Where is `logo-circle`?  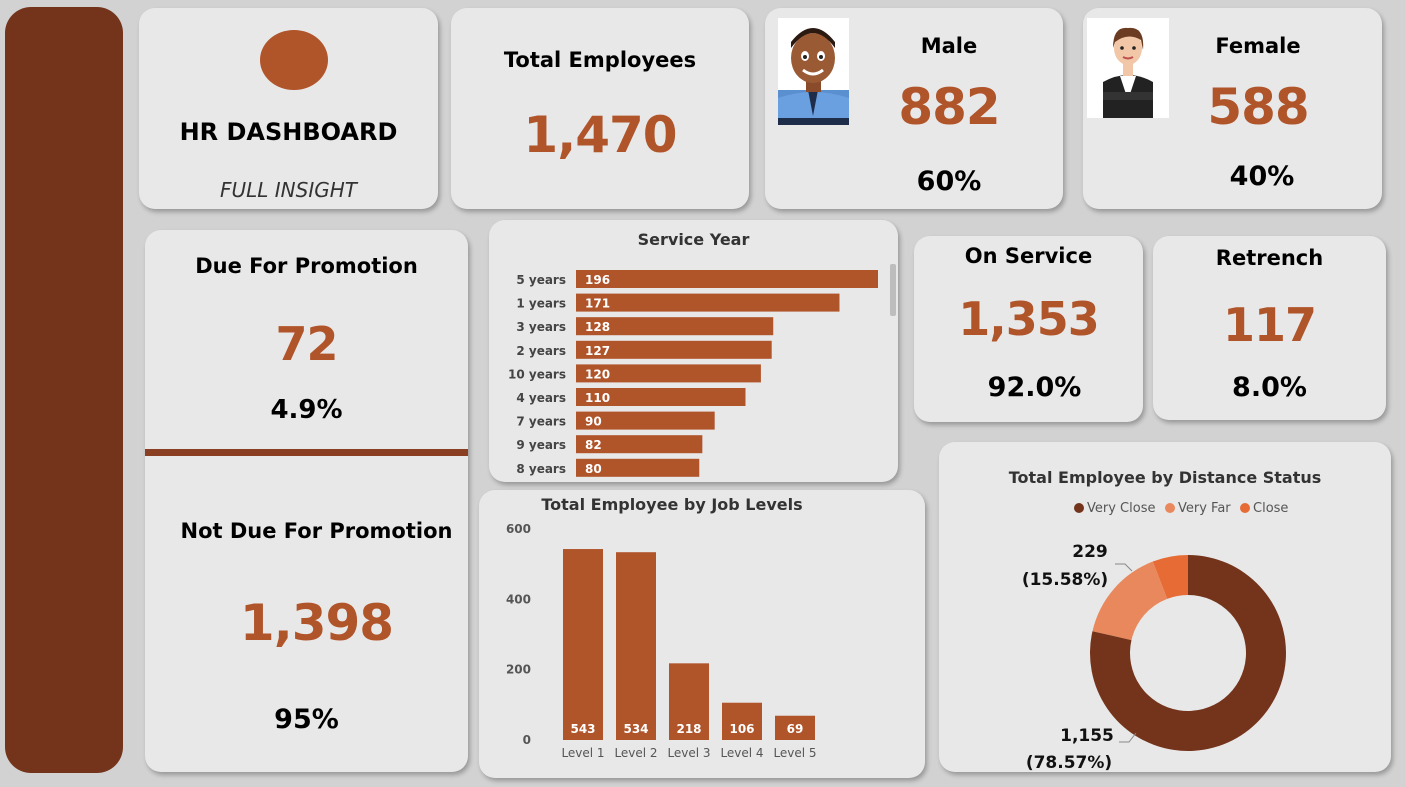 logo-circle is located at coordinates (294, 60).